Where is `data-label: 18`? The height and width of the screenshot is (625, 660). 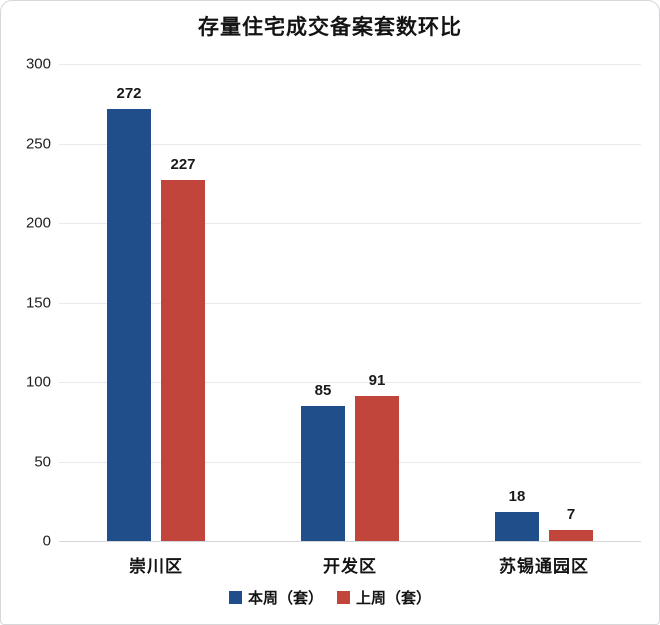
data-label: 18 is located at coordinates (517, 497).